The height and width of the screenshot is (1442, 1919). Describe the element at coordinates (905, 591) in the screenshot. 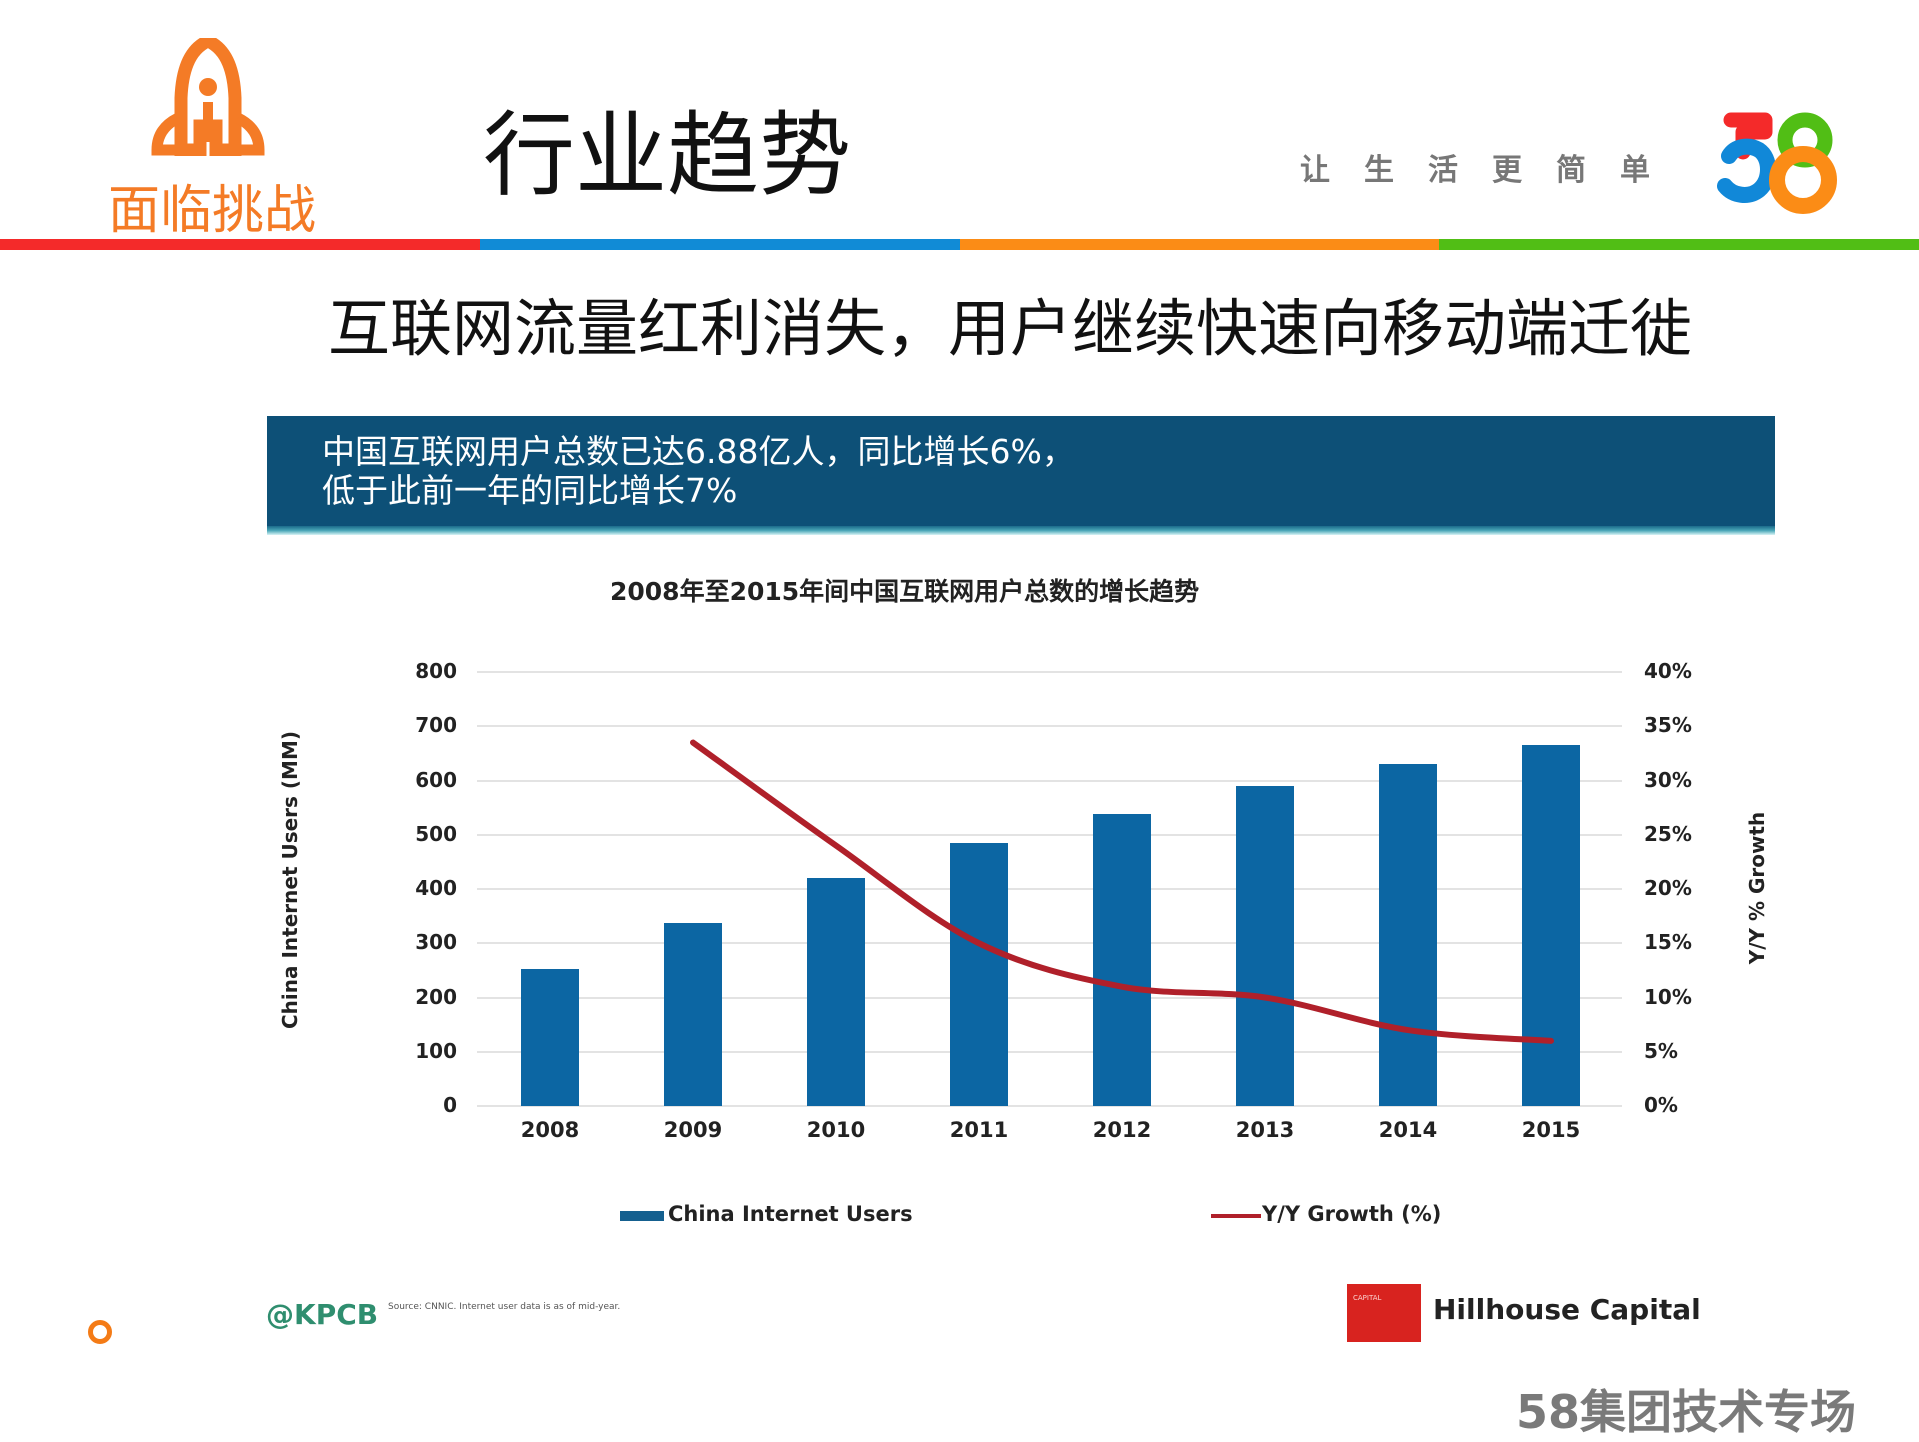

I see `chart-title: 2008年至2015年间中国互联网用户总数的增长趋势` at that location.